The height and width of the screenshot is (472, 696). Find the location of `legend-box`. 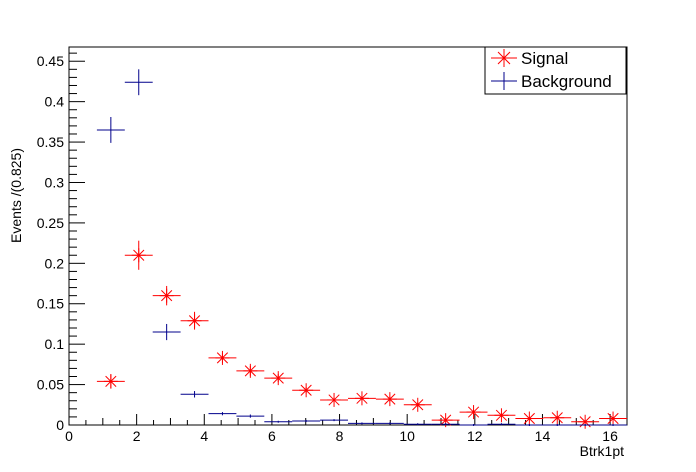

legend-box is located at coordinates (555, 70).